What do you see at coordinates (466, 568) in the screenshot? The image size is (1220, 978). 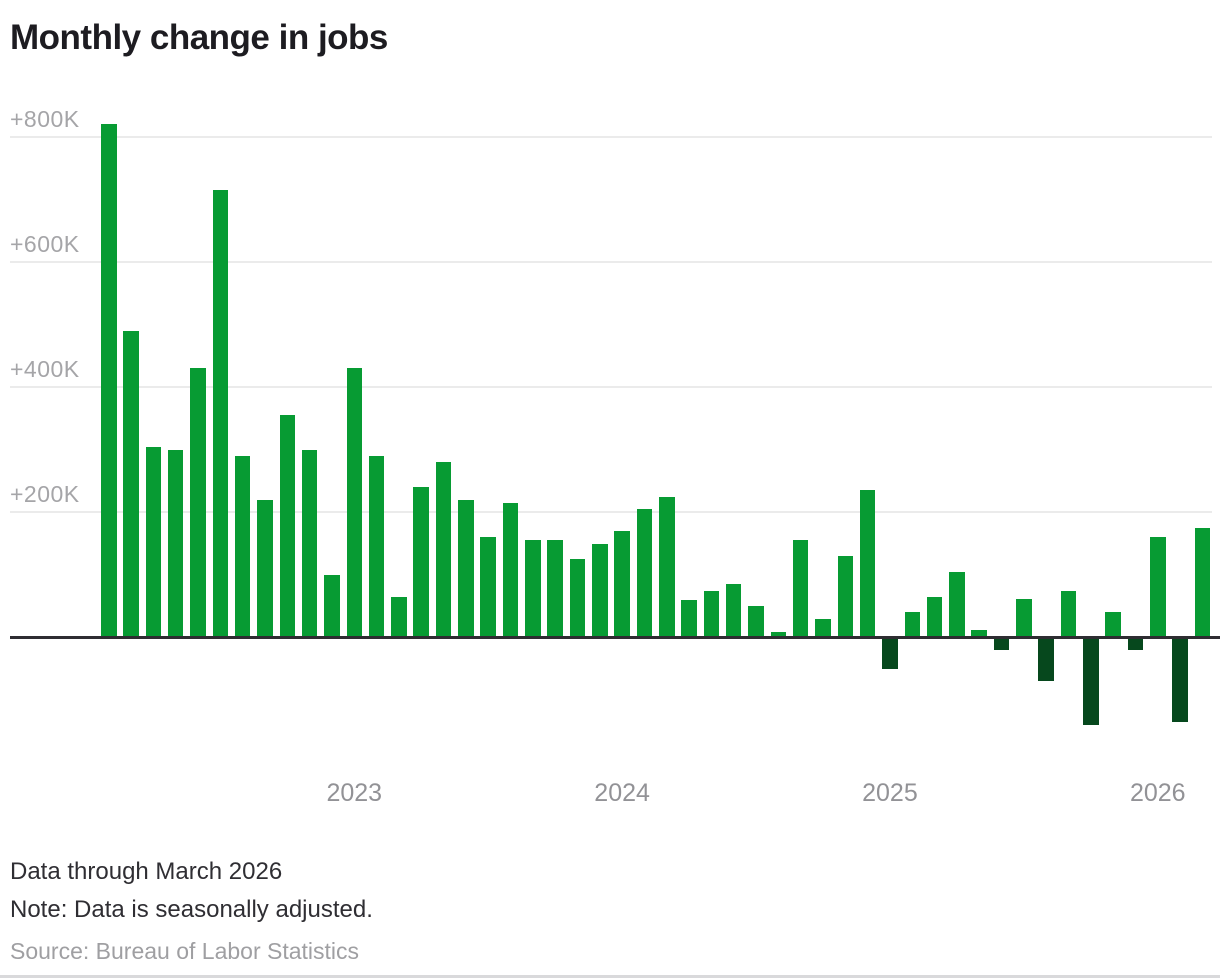 I see `bar-jun-2023` at bounding box center [466, 568].